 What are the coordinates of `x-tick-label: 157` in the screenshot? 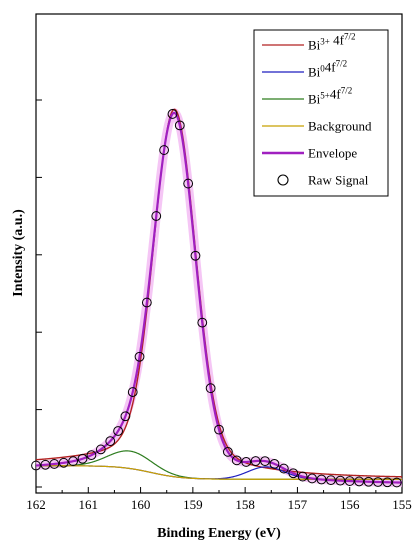 It's located at (298, 504).